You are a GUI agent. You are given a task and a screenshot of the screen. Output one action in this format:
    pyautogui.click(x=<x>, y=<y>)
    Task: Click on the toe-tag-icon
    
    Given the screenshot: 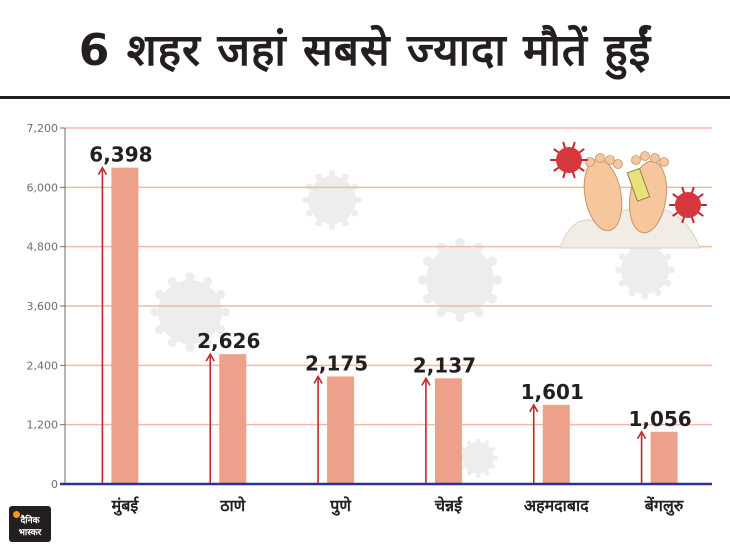 What is the action you would take?
    pyautogui.click(x=638, y=184)
    